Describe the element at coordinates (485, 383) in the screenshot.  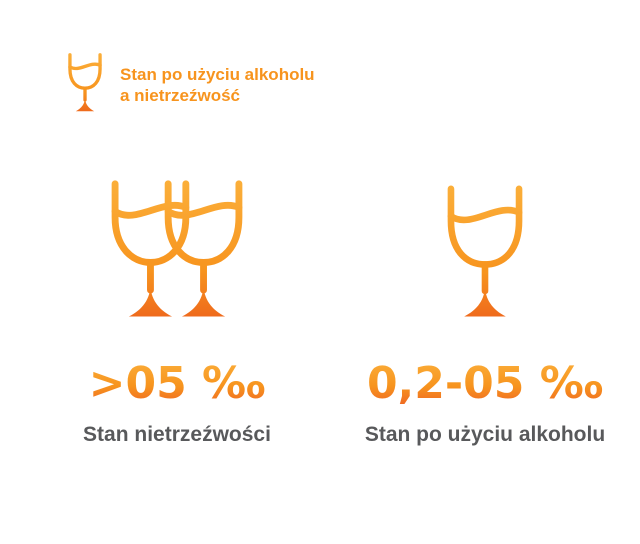
I see `after-use-value: 0,2-05 ‰` at that location.